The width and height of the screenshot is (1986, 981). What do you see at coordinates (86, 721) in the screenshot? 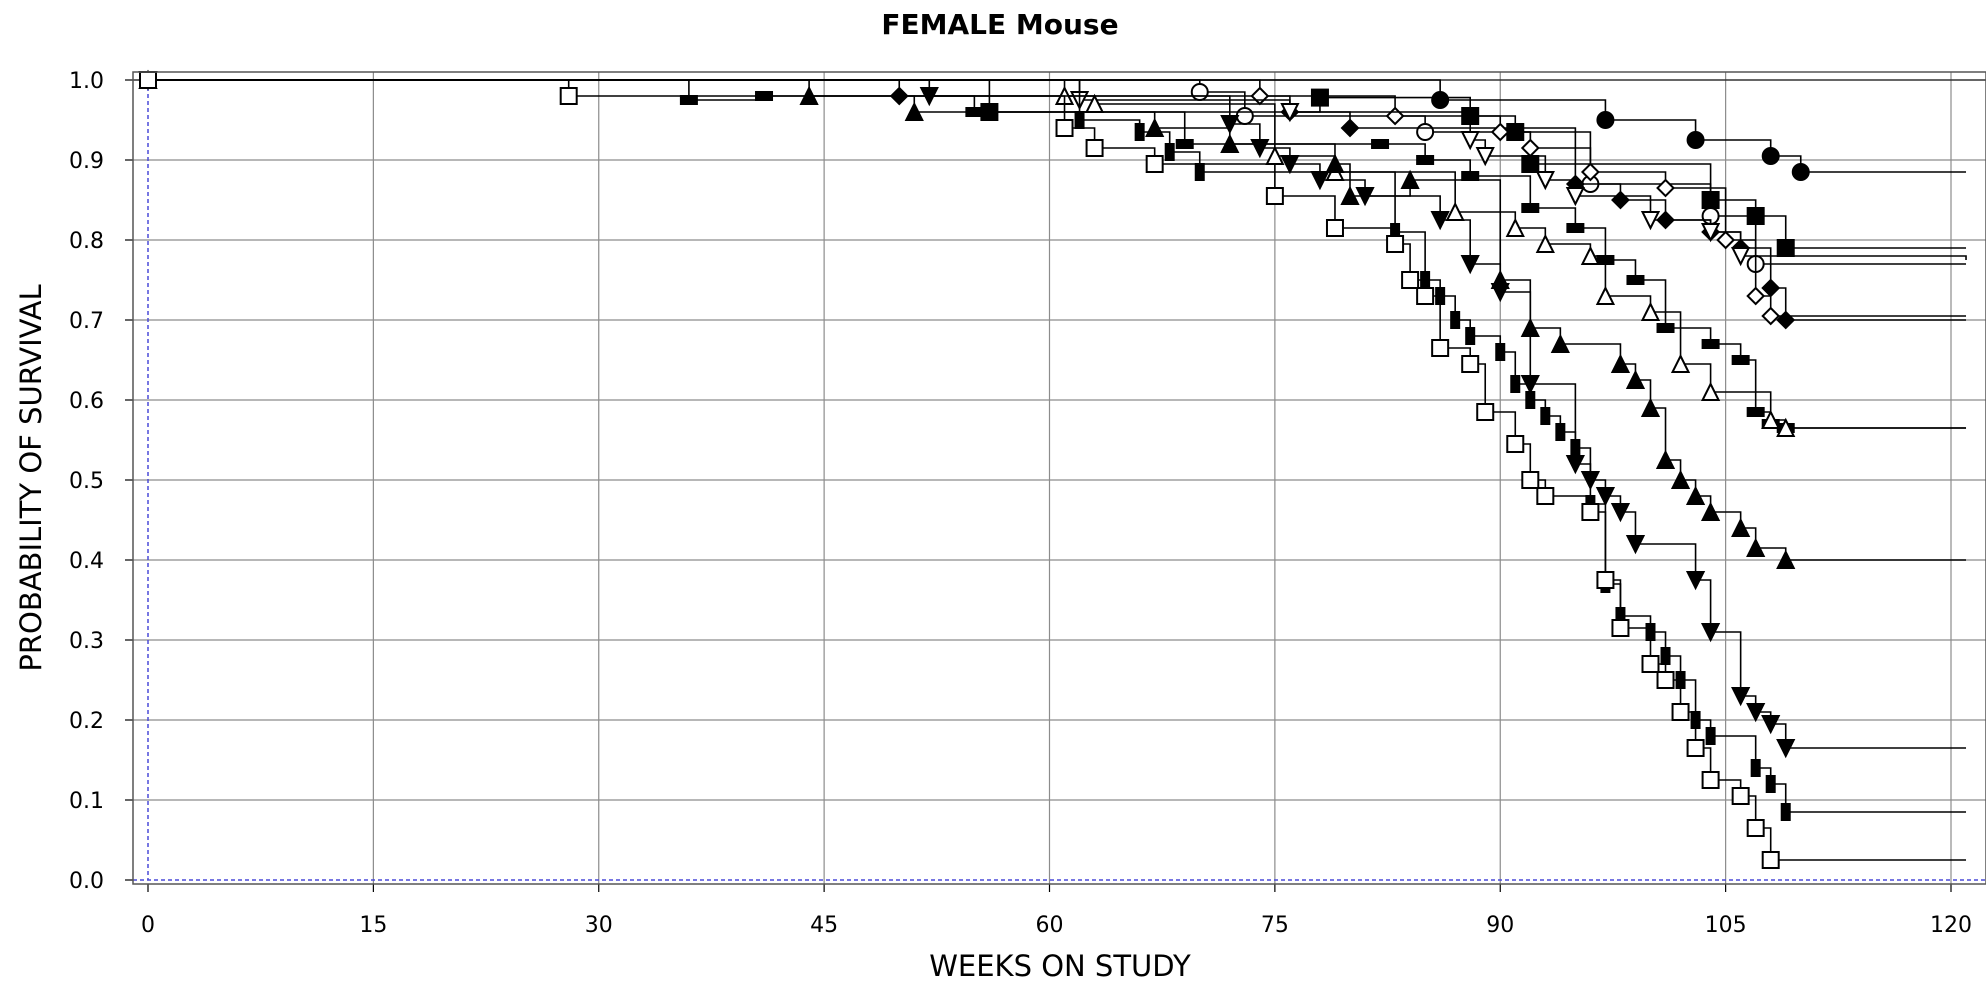
I see `y-tick-label: 0.2` at bounding box center [86, 721].